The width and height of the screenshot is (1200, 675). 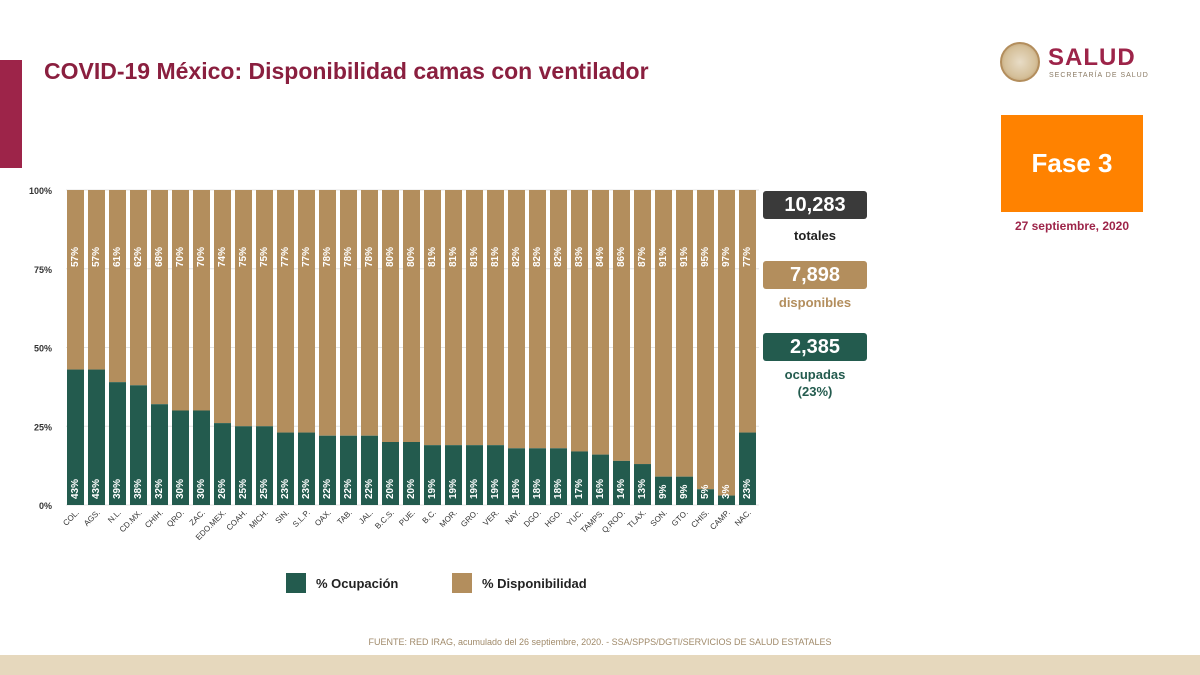 What do you see at coordinates (516, 257) in the screenshot?
I see `data-label-availability: 82%` at bounding box center [516, 257].